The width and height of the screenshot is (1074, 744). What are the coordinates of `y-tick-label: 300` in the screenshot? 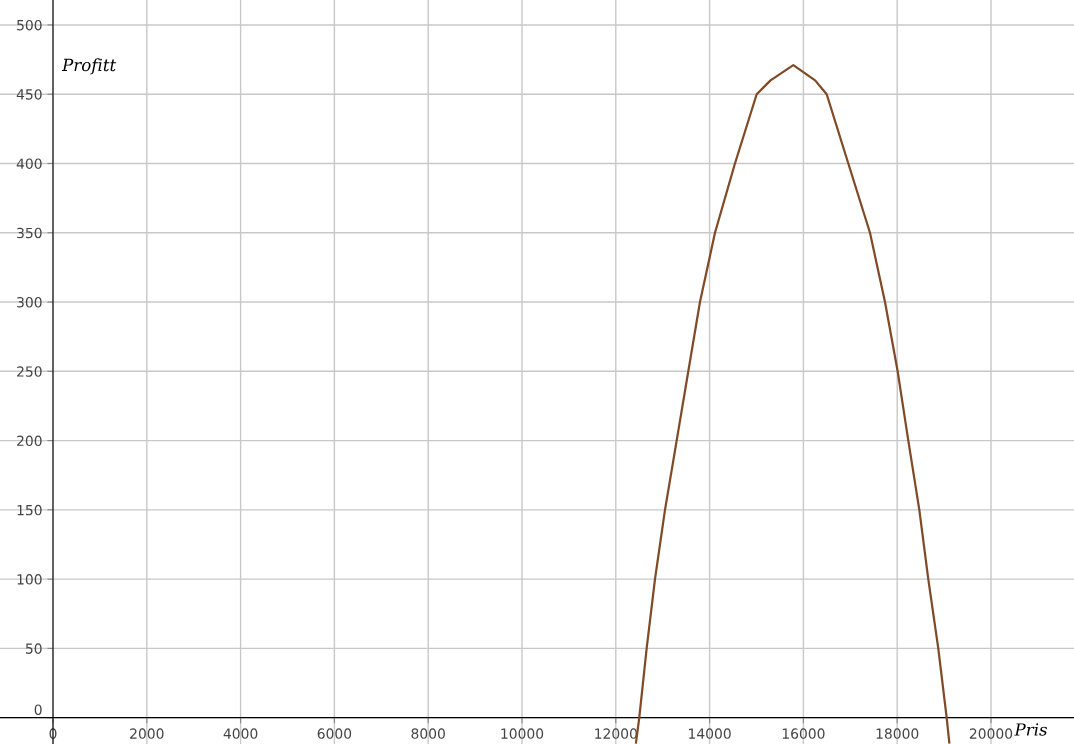 It's located at (29, 302).